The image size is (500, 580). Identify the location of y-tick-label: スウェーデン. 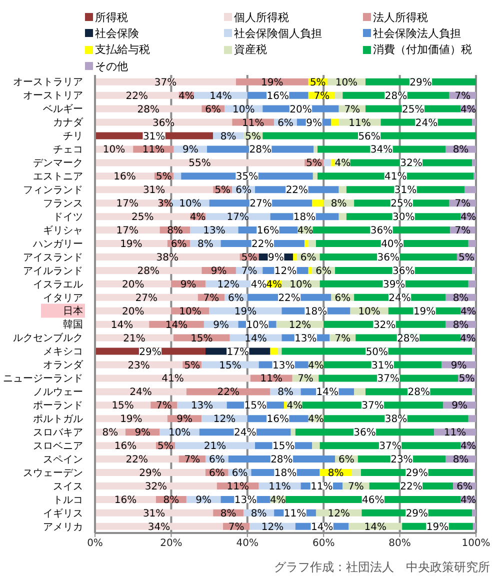
(53, 473).